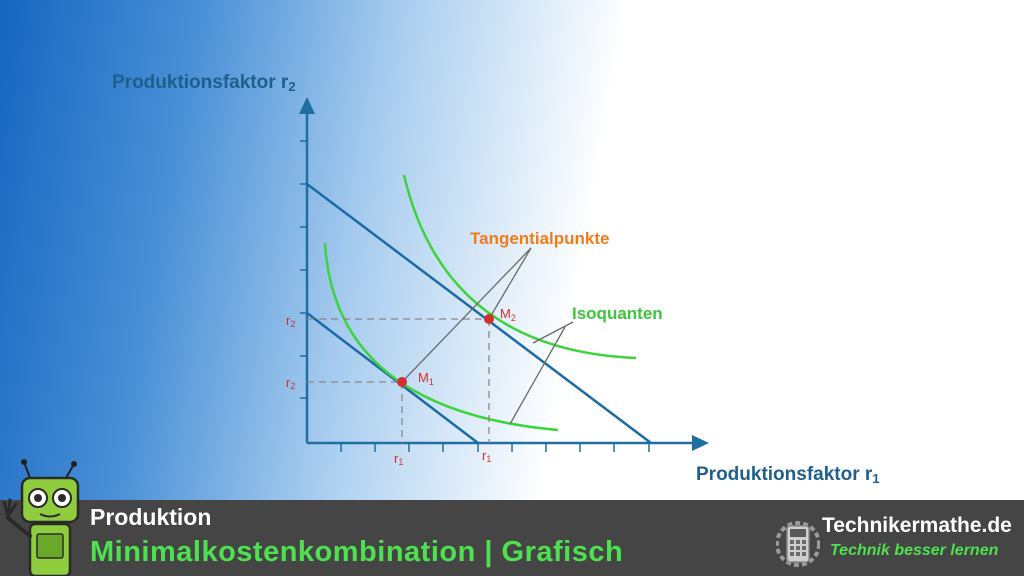  Describe the element at coordinates (290, 383) in the screenshot. I see `tick-label-r2-low: r2` at that location.